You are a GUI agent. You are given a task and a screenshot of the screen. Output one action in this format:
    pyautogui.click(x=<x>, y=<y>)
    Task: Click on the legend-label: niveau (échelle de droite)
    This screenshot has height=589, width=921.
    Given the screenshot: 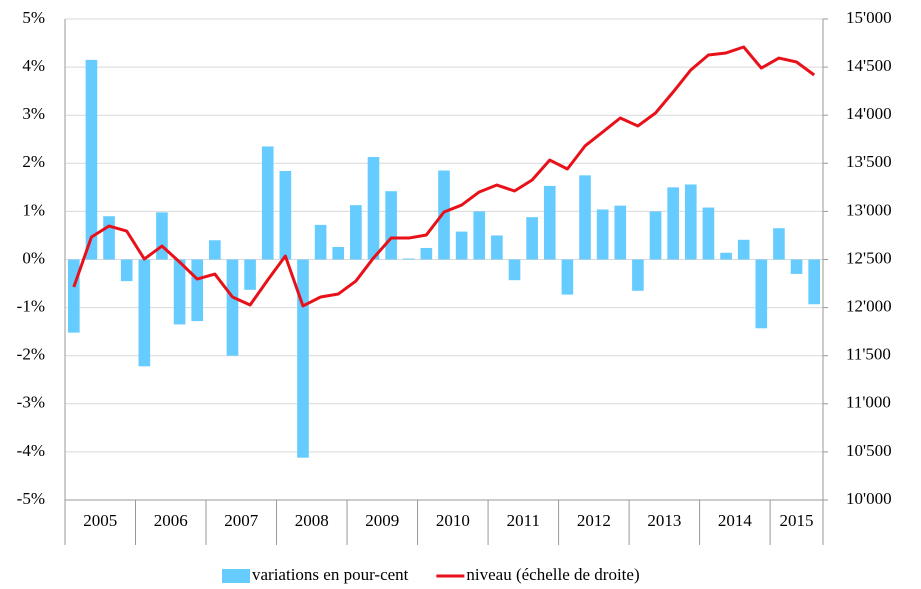 What is the action you would take?
    pyautogui.click(x=552, y=574)
    